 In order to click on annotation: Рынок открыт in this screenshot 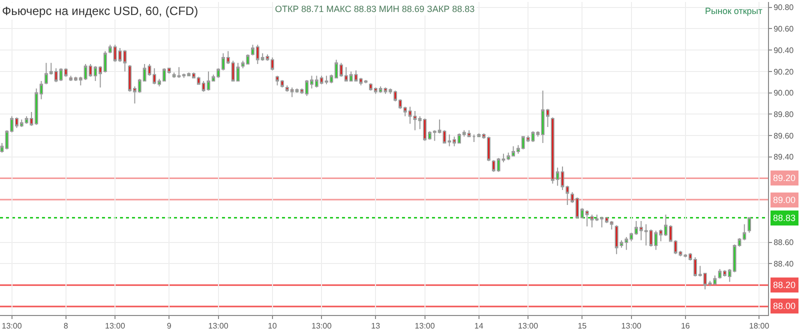, I will do `click(733, 11)`.